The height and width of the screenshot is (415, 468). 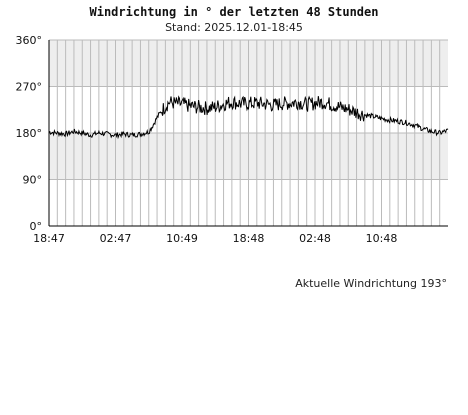 What do you see at coordinates (33, 180) in the screenshot?
I see `y-tick-label: 90°` at bounding box center [33, 180].